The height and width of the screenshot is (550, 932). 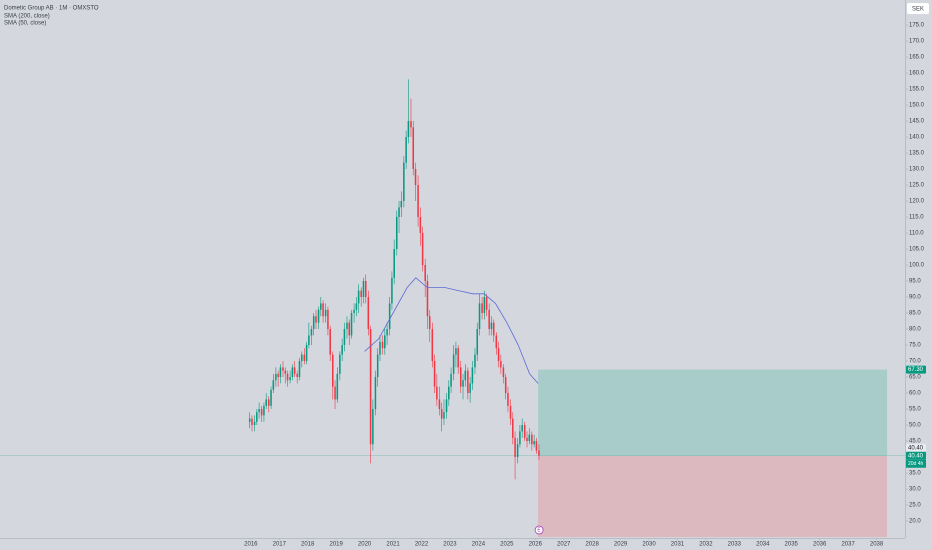 I want to click on x-tick-label: 2029, so click(x=621, y=545).